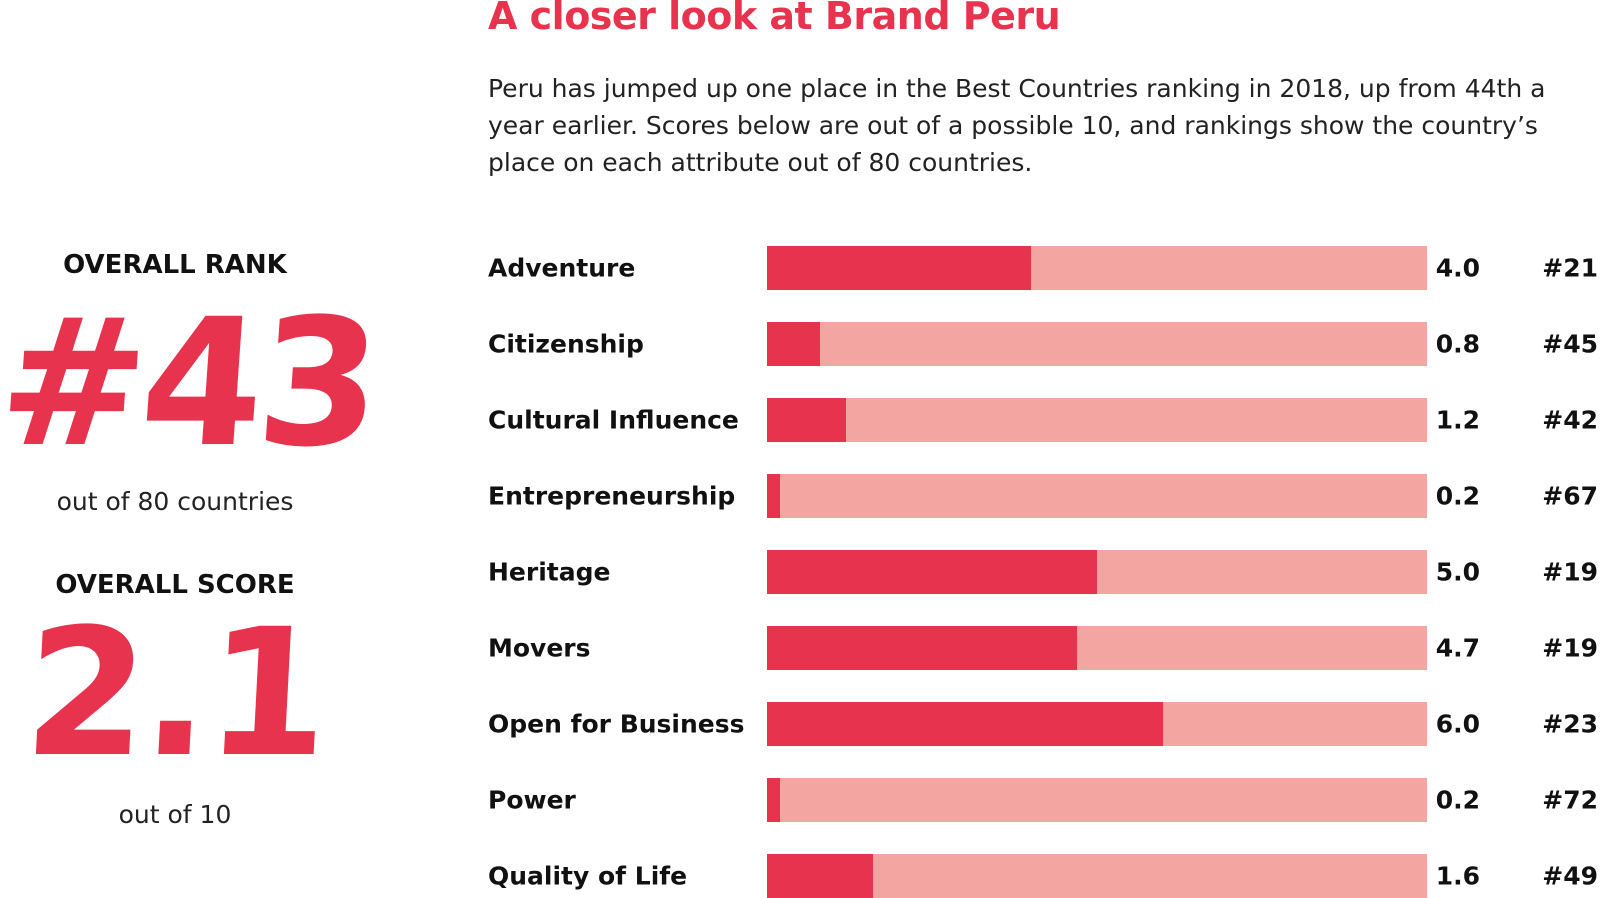 The width and height of the screenshot is (1600, 898). Describe the element at coordinates (175, 814) in the screenshot. I see `overall-score-subtitle: out of 10` at that location.